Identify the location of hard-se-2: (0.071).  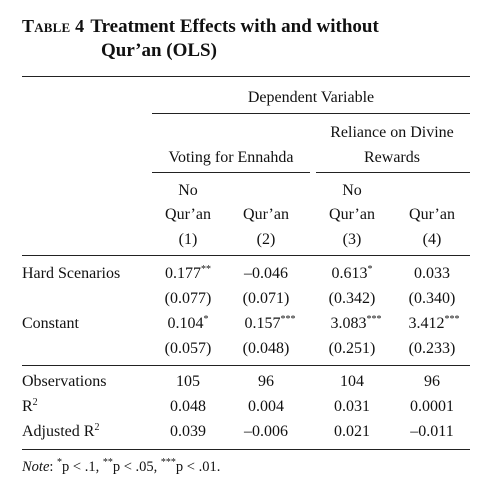
(266, 299).